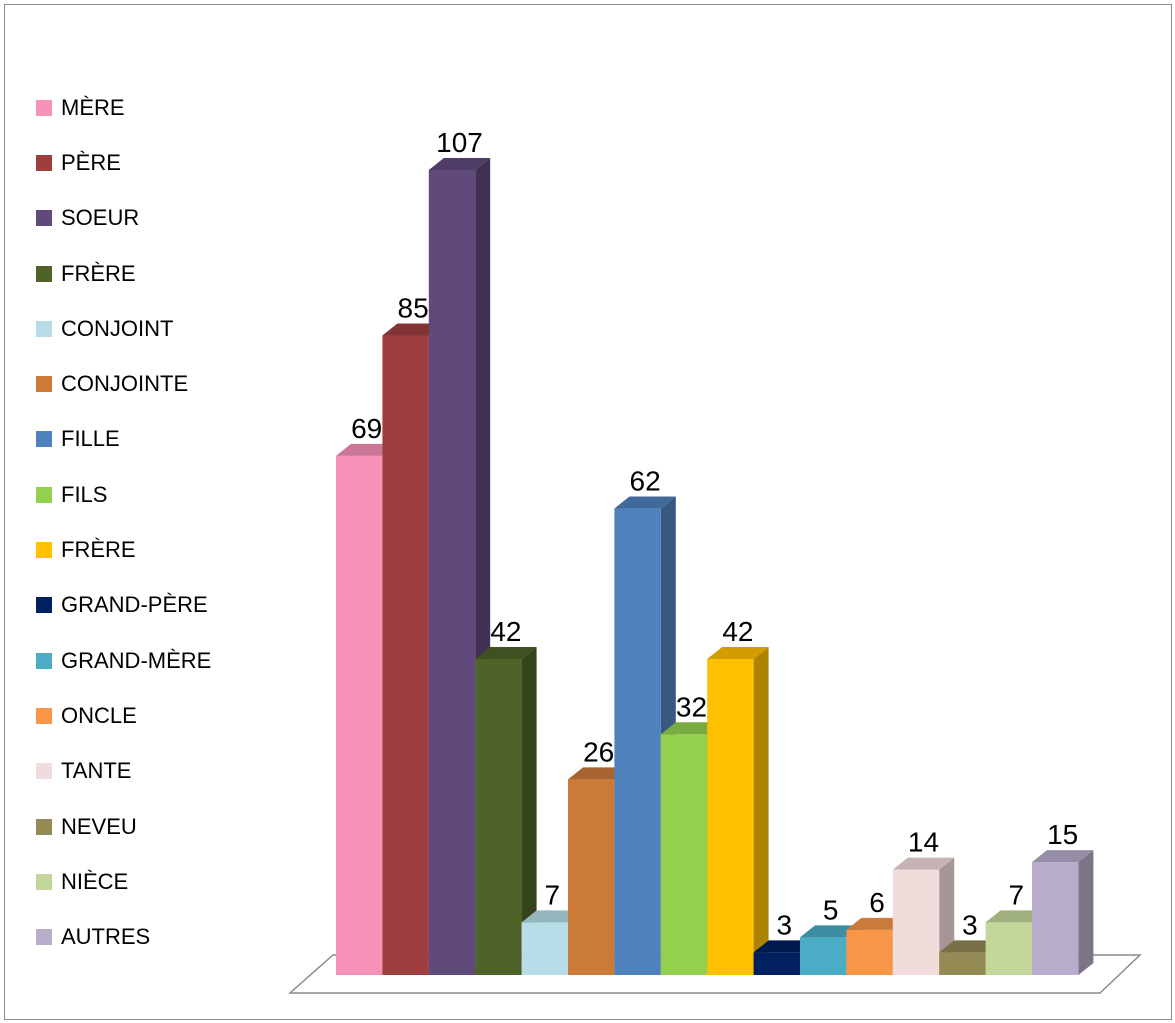  What do you see at coordinates (99, 715) in the screenshot?
I see `legend-label: ONCLE` at bounding box center [99, 715].